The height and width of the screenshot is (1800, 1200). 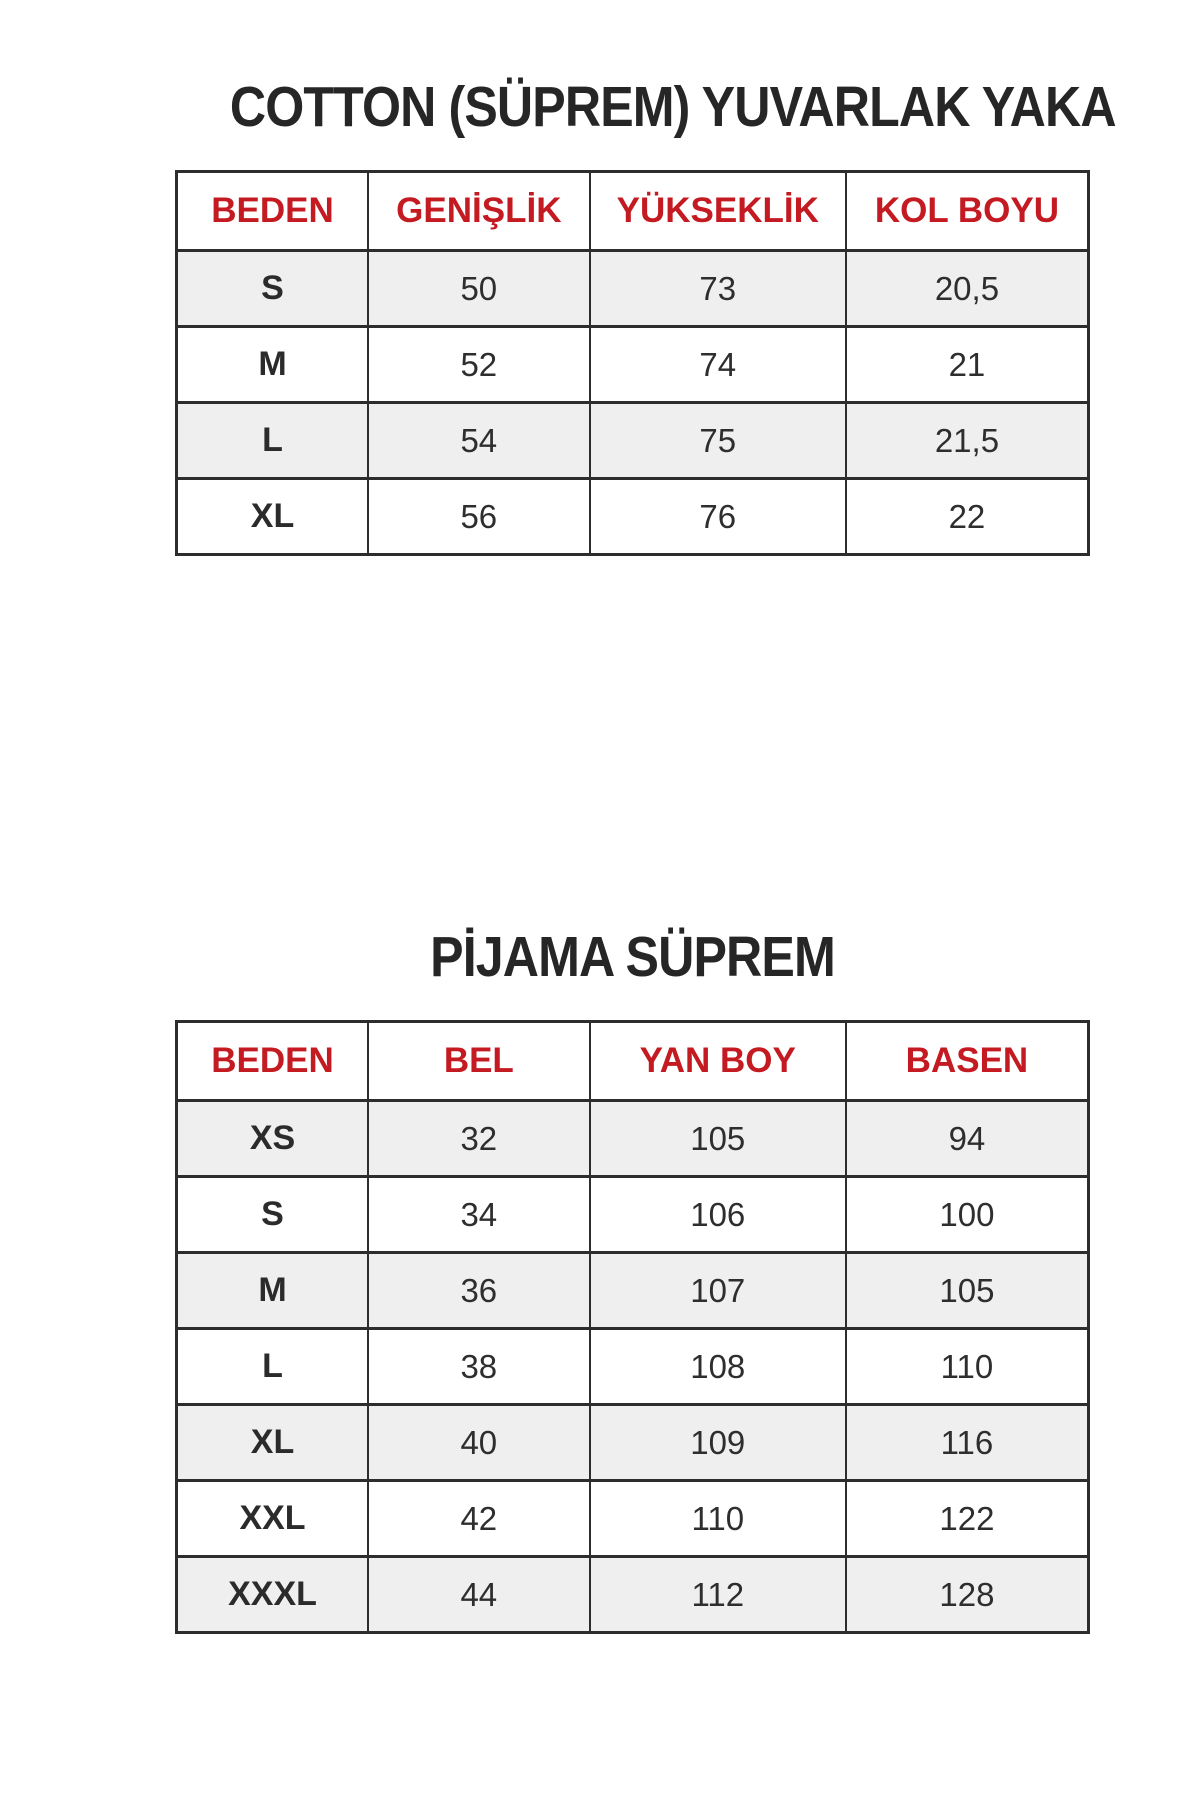 What do you see at coordinates (633, 957) in the screenshot?
I see `pijama-table-title: PİJAMA SÜPREM` at bounding box center [633, 957].